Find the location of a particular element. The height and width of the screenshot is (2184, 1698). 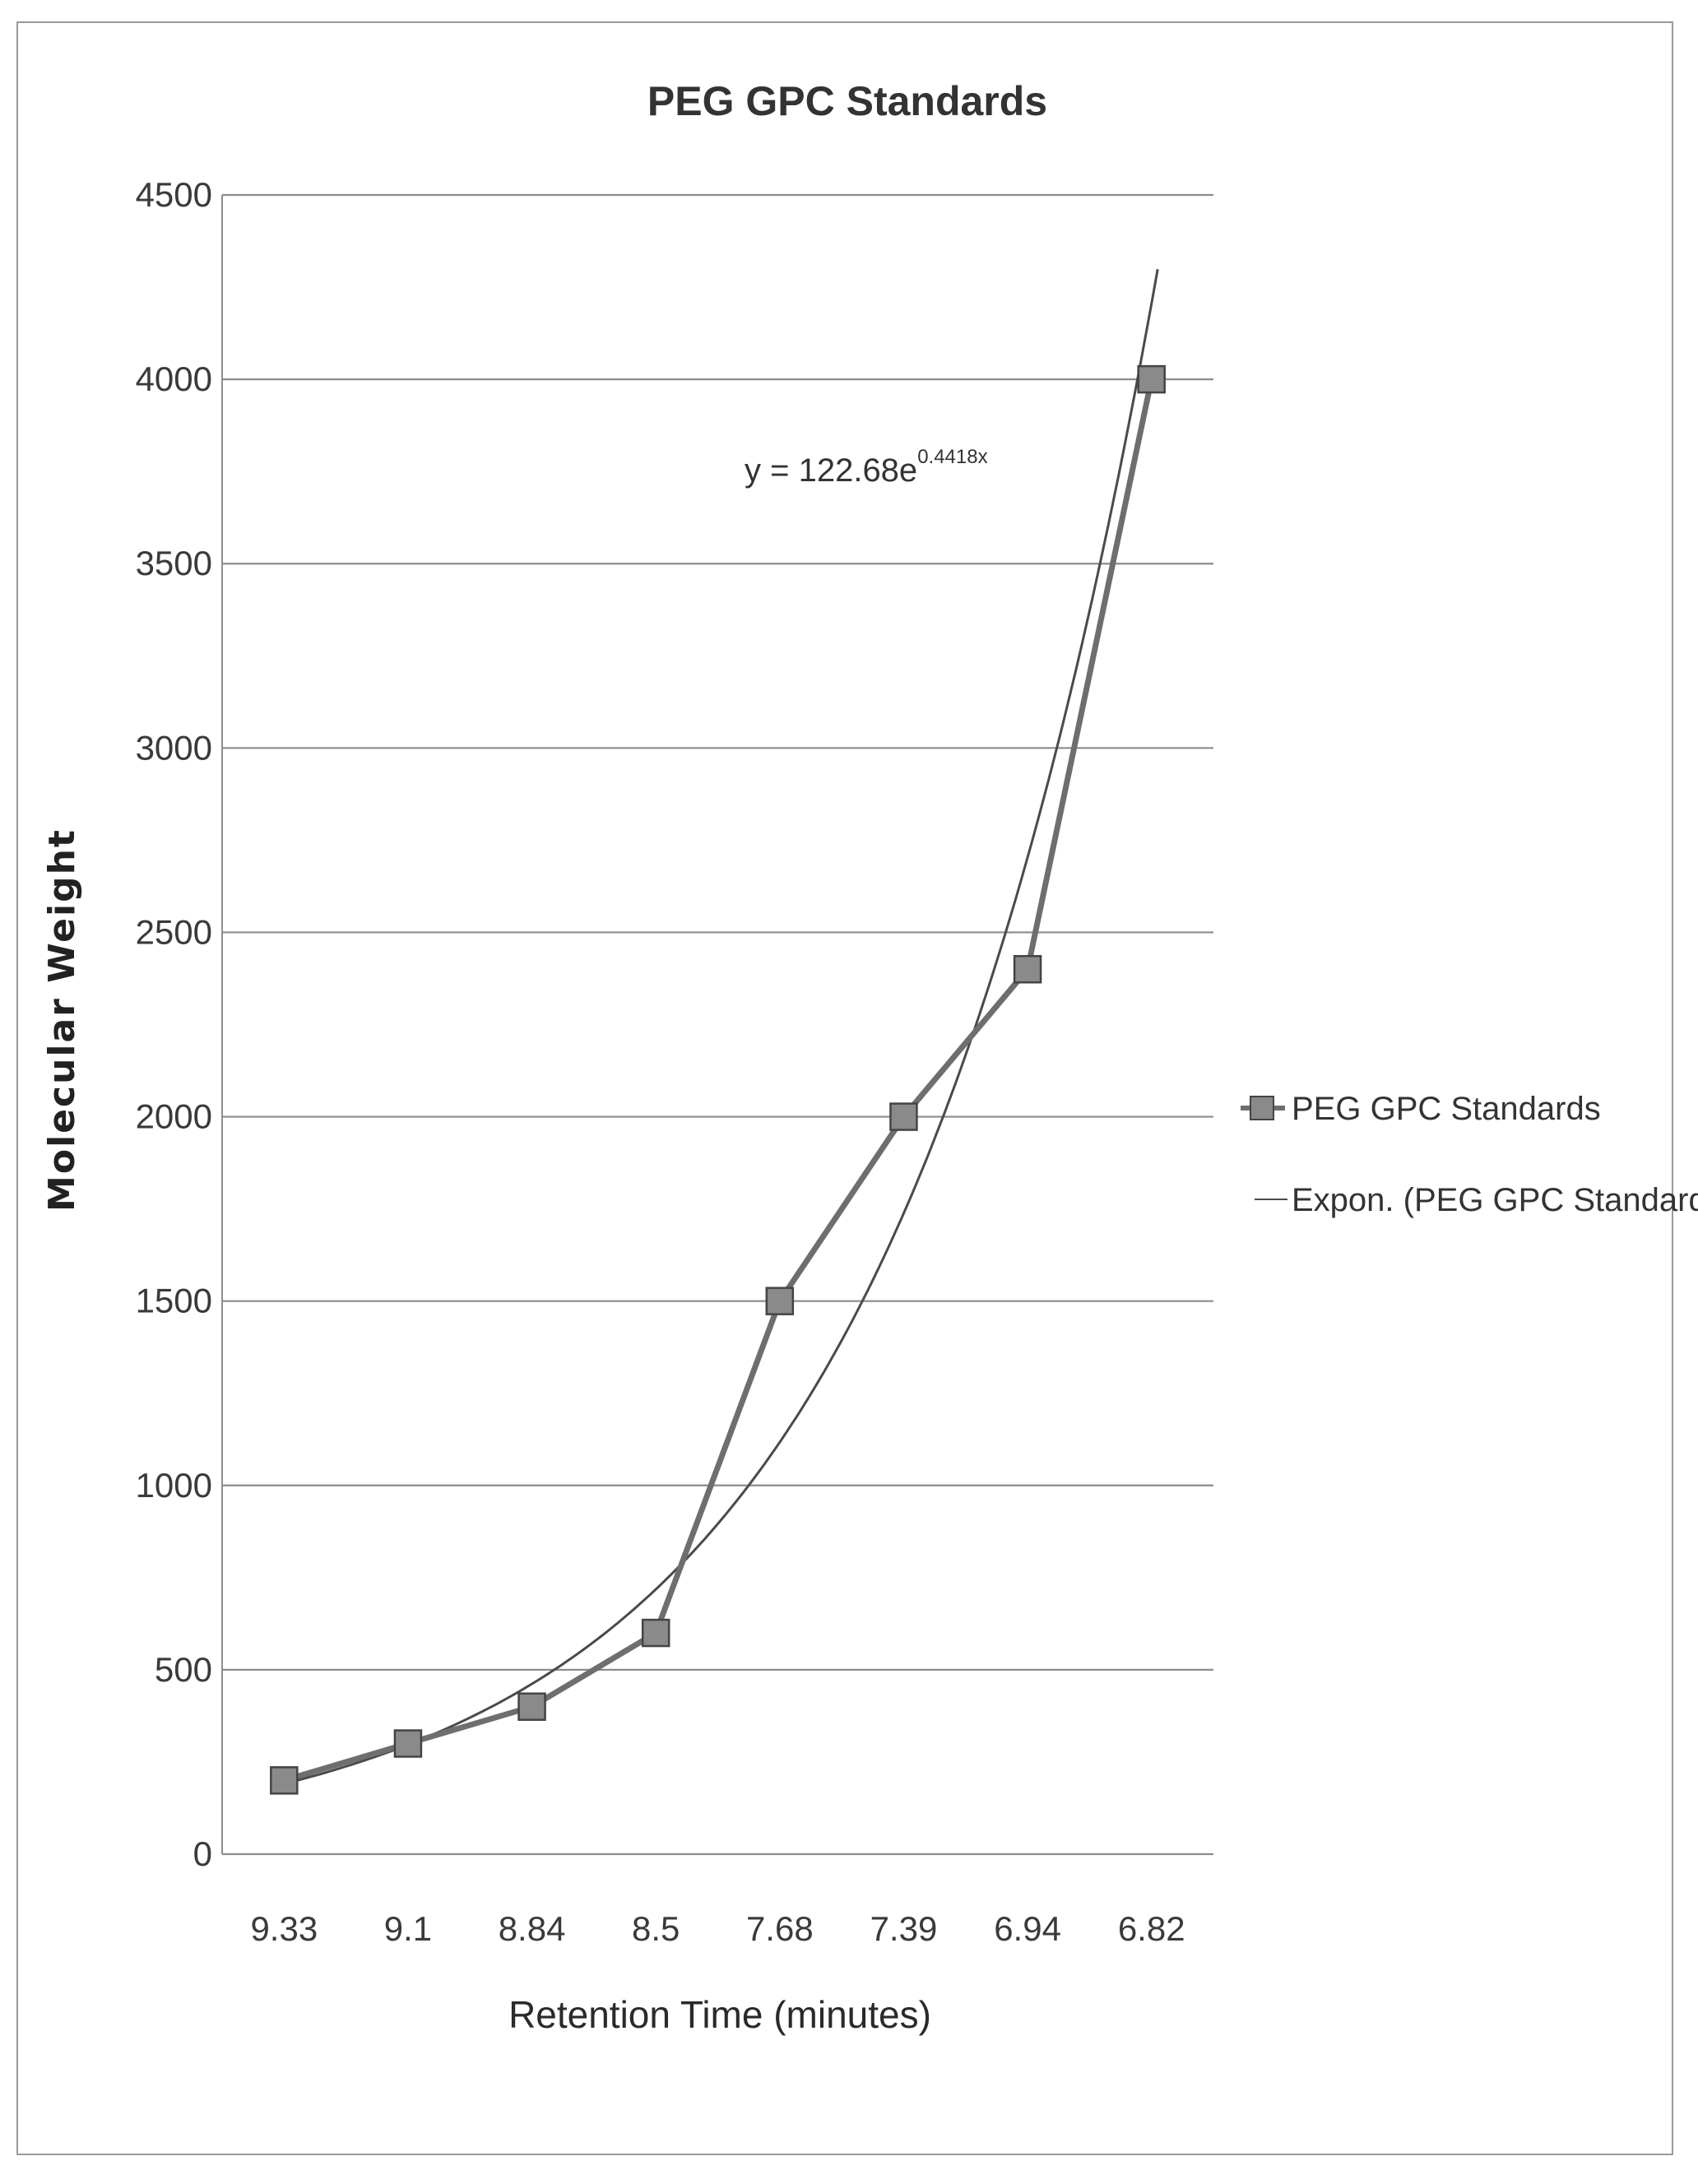

y-tick-label: 2500 is located at coordinates (174, 931).